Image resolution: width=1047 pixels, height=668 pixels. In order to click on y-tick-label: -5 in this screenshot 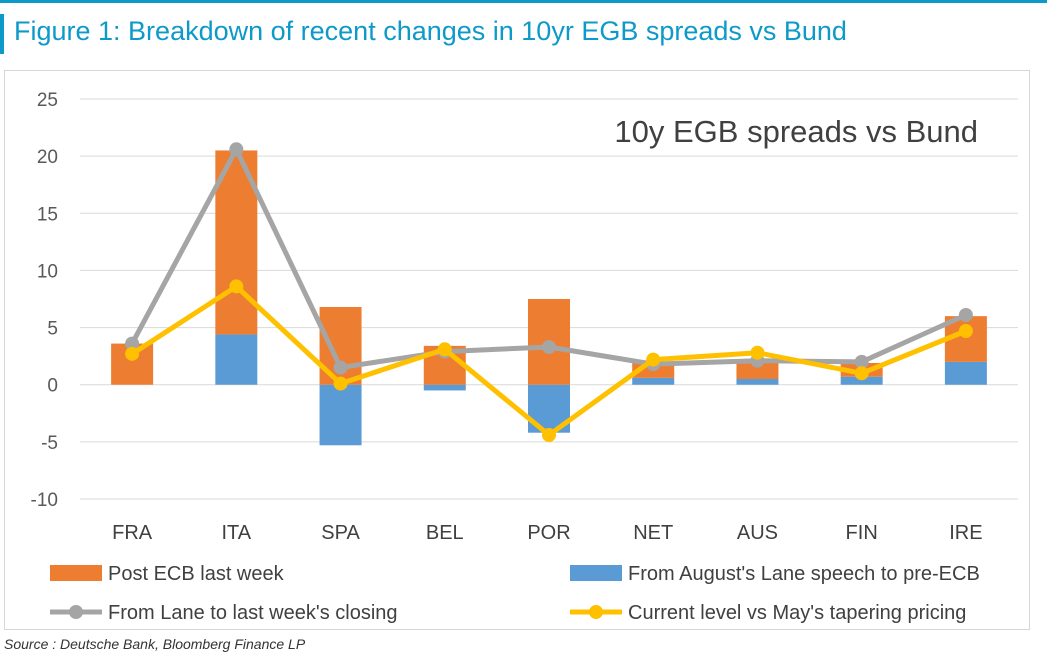, I will do `click(49, 443)`.